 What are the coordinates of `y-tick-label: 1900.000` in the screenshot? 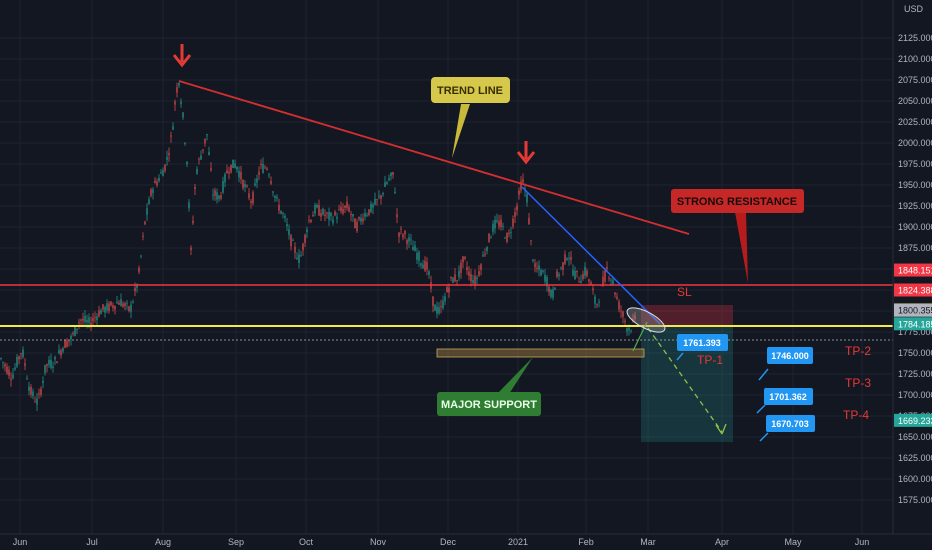 It's located at (915, 227).